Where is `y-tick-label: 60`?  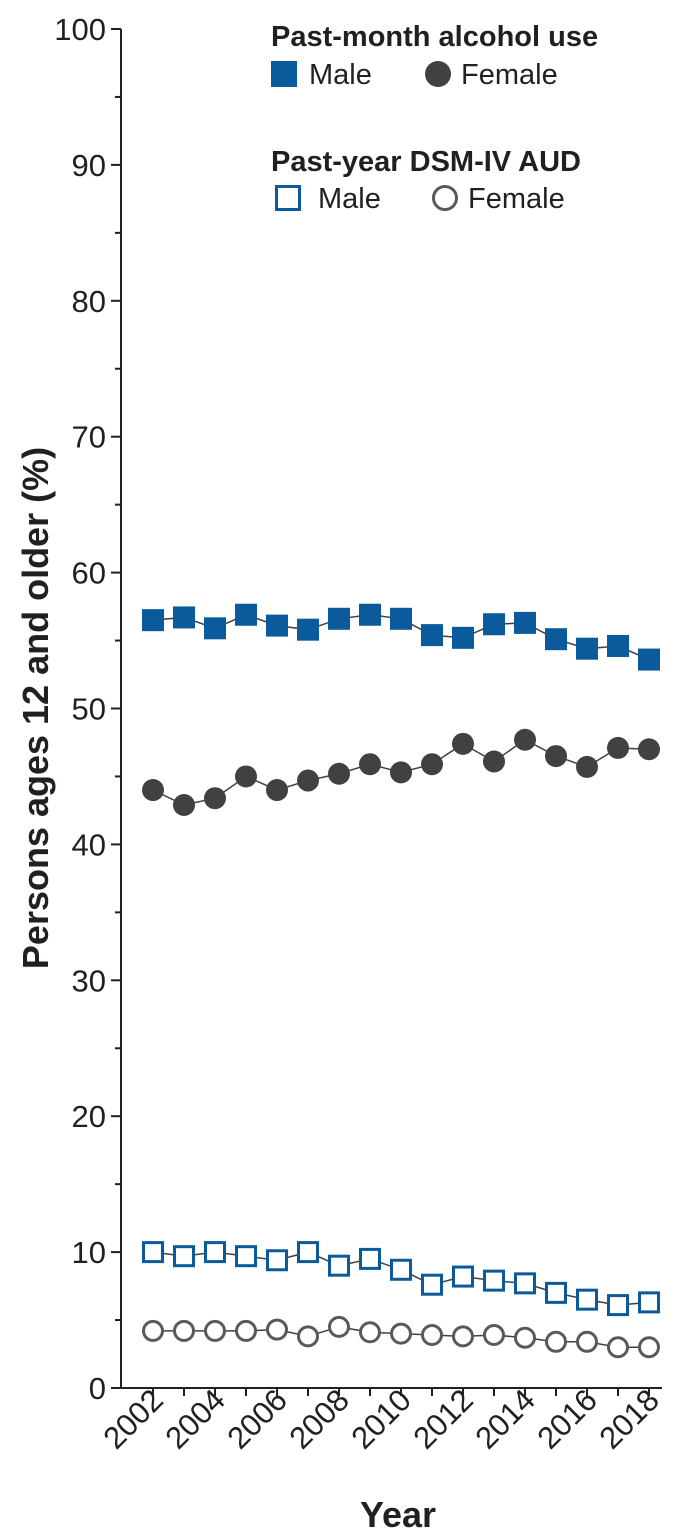 y-tick-label: 60 is located at coordinates (89, 573).